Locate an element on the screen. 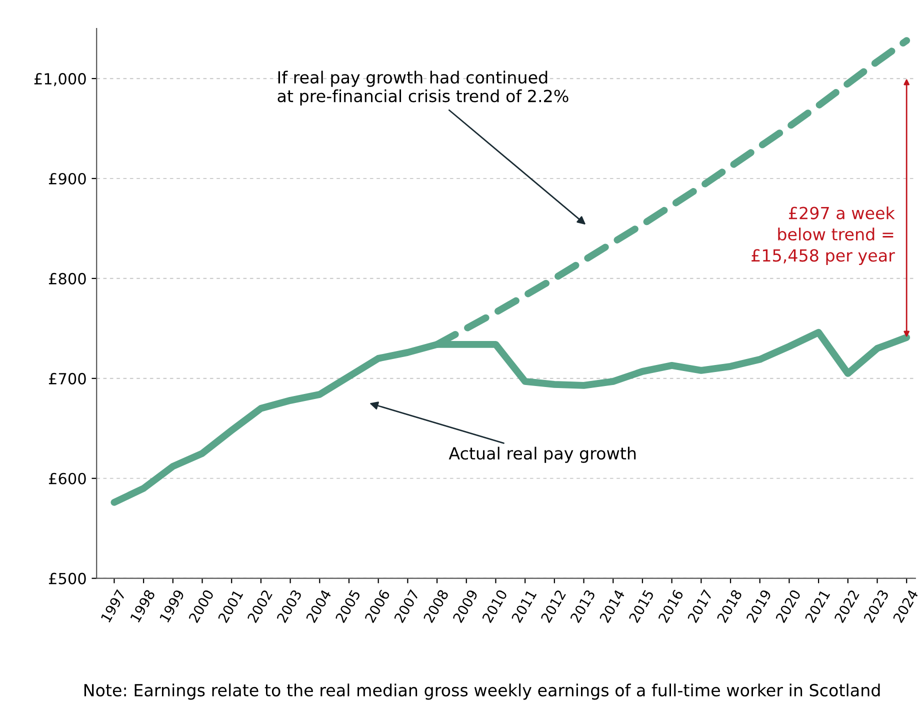  annotation: £297 a week below trend = £15,458 per year is located at coordinates (823, 235).